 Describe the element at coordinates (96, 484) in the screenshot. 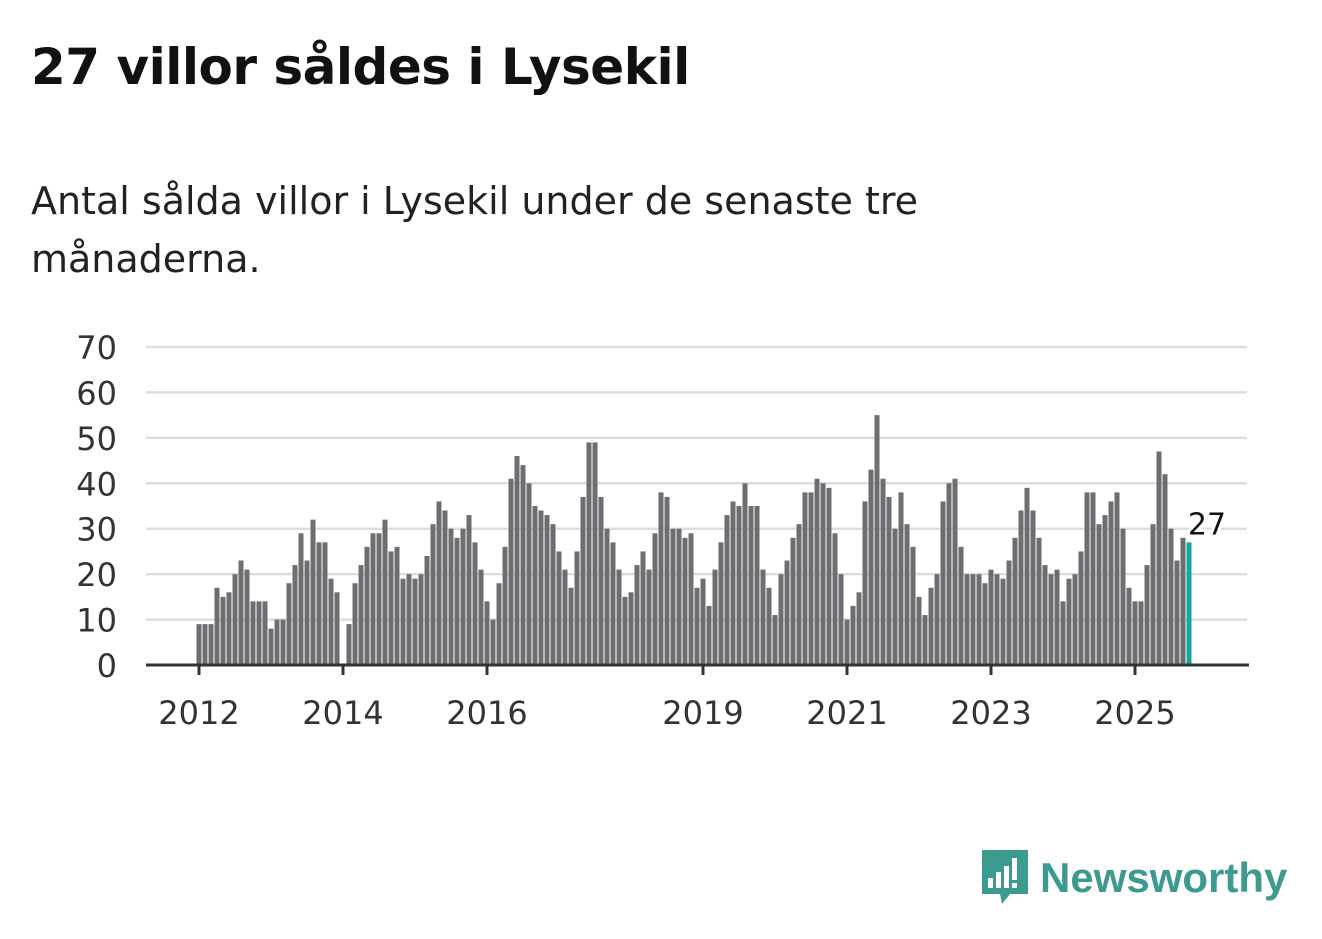

I see `y-tick-label: 40` at that location.